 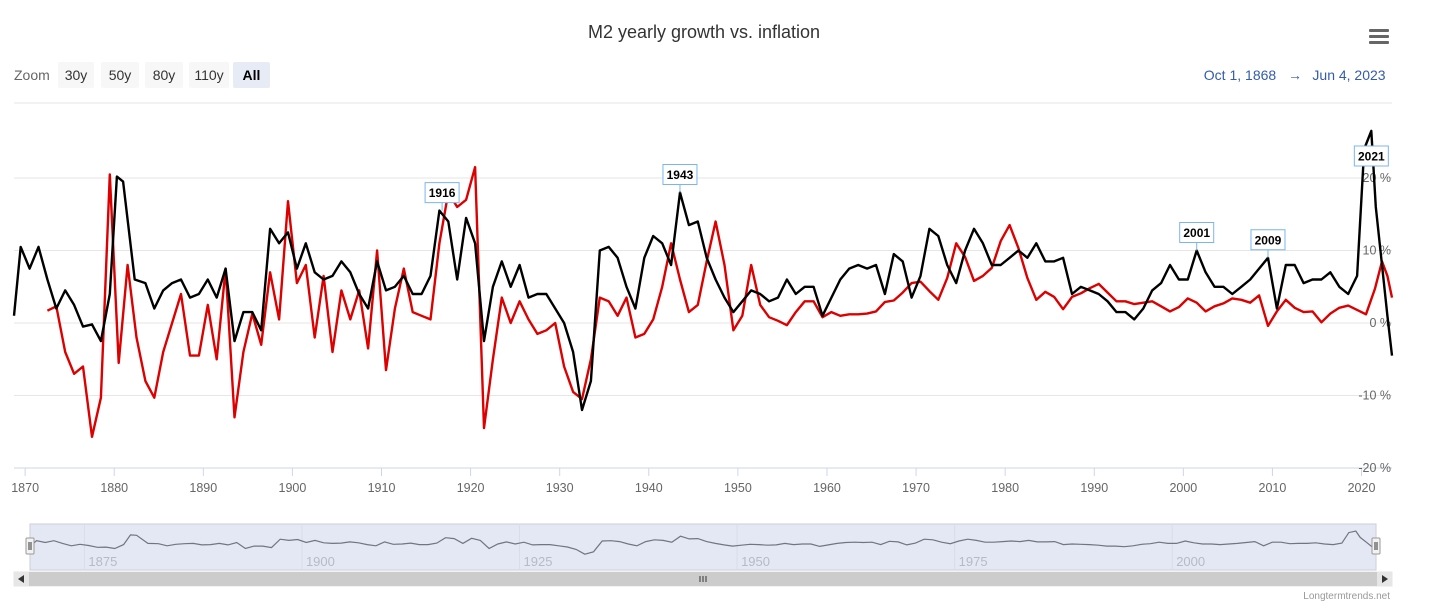 I want to click on x-tick-label: 1980, so click(x=1005, y=488).